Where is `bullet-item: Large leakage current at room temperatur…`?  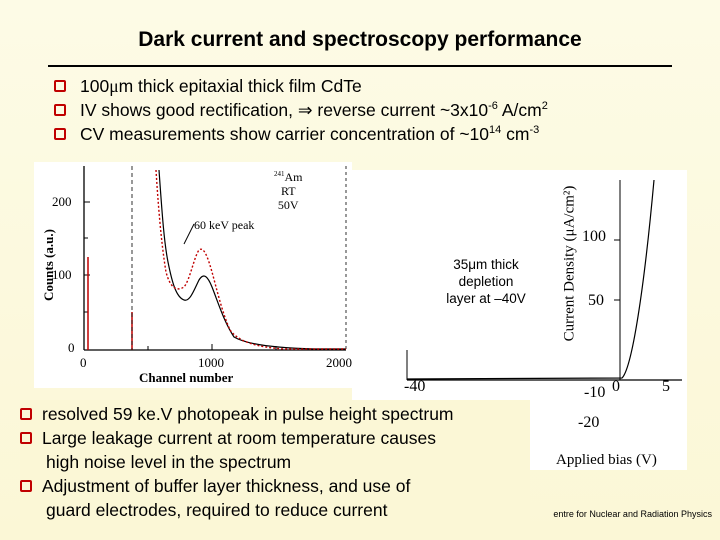 bullet-item: Large leakage current at room temperatur… is located at coordinates (237, 438).